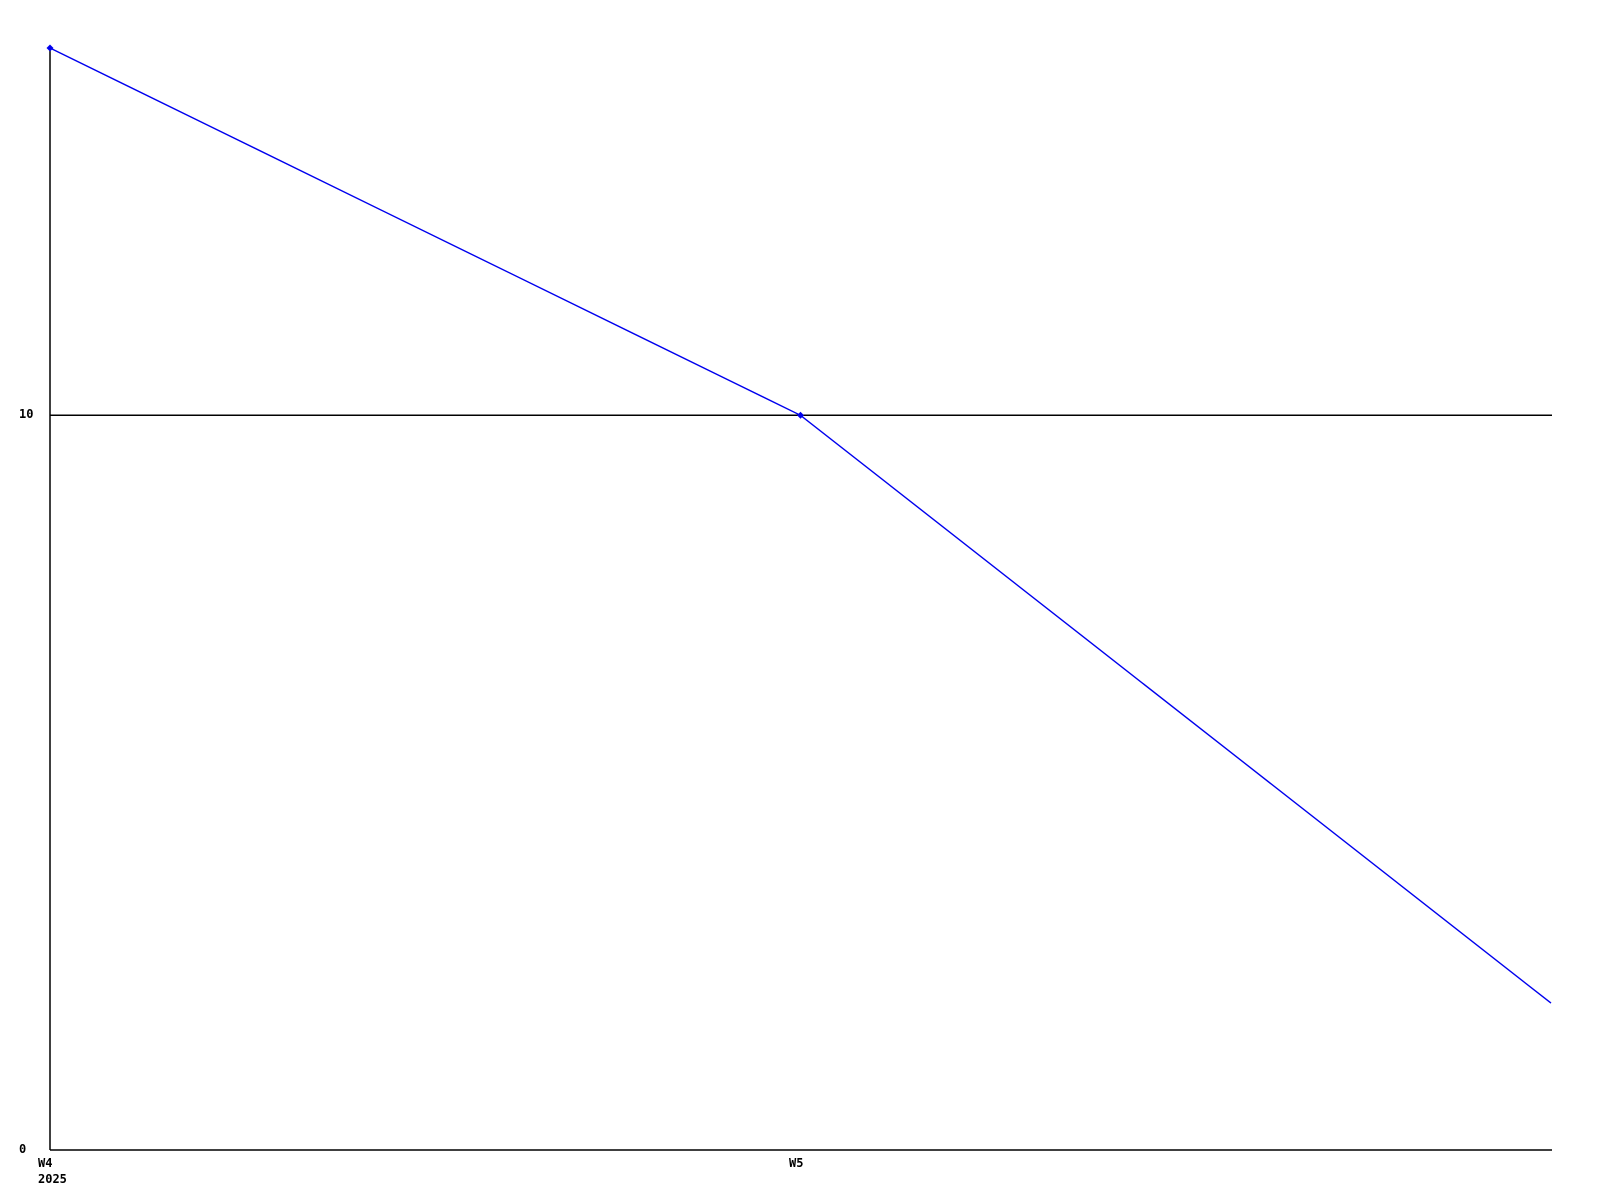  Describe the element at coordinates (45, 1163) in the screenshot. I see `x-tick-label-w4: W4` at that location.